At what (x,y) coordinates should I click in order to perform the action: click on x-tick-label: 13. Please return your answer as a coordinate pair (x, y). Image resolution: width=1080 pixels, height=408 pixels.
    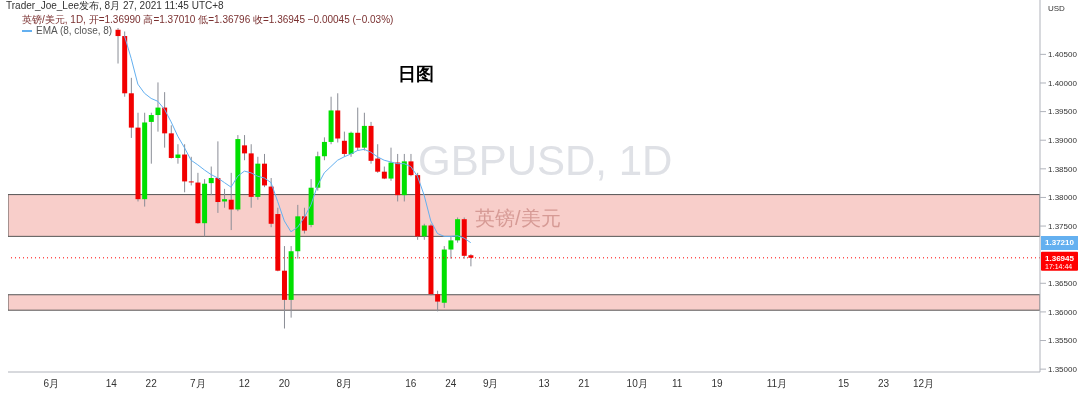
    Looking at the image, I should click on (544, 384).